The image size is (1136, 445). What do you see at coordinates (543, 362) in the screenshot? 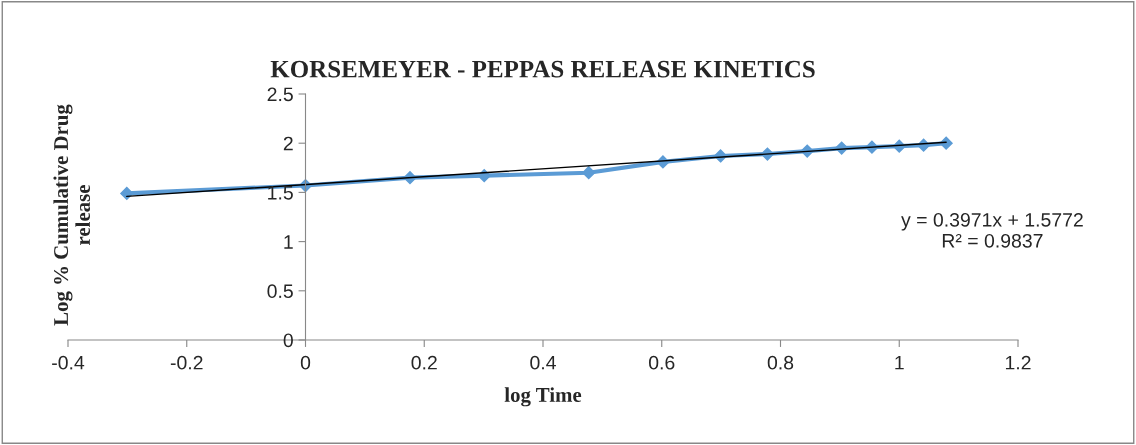
I see `x-tick-label: 0.4` at bounding box center [543, 362].